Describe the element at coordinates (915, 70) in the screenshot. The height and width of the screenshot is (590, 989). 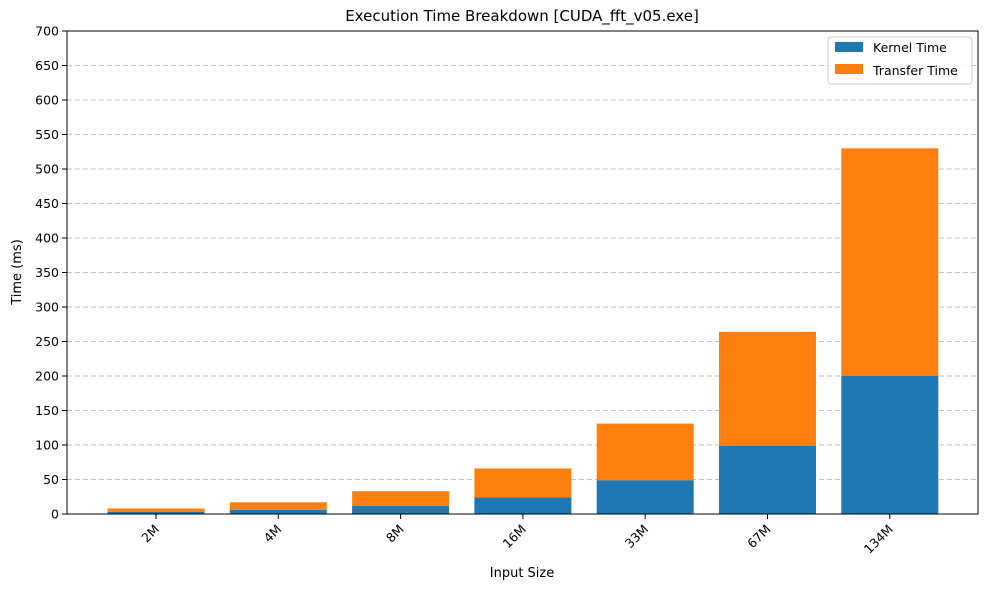
I see `legend-label-transfer-time: Transfer Time` at that location.